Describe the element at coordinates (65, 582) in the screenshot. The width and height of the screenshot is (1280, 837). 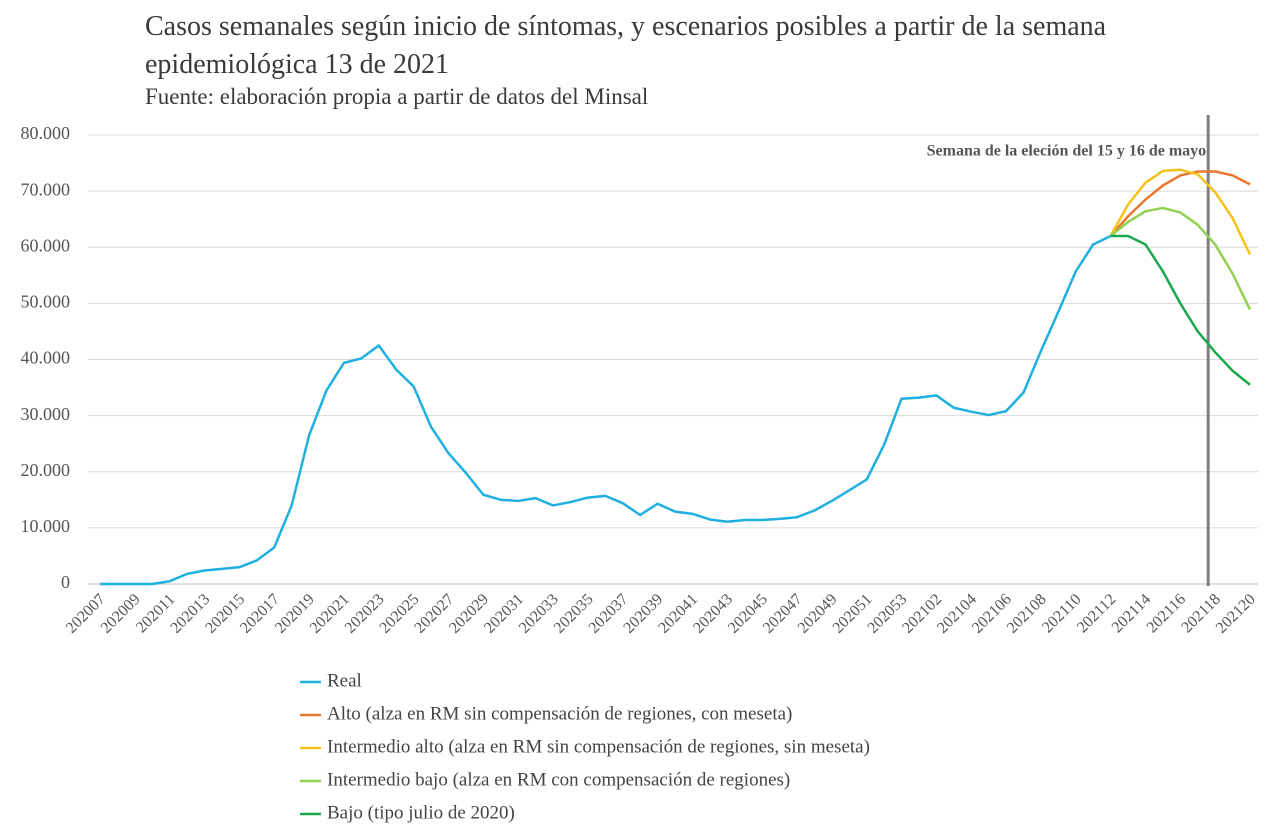
I see `y-tick-label: 0` at that location.